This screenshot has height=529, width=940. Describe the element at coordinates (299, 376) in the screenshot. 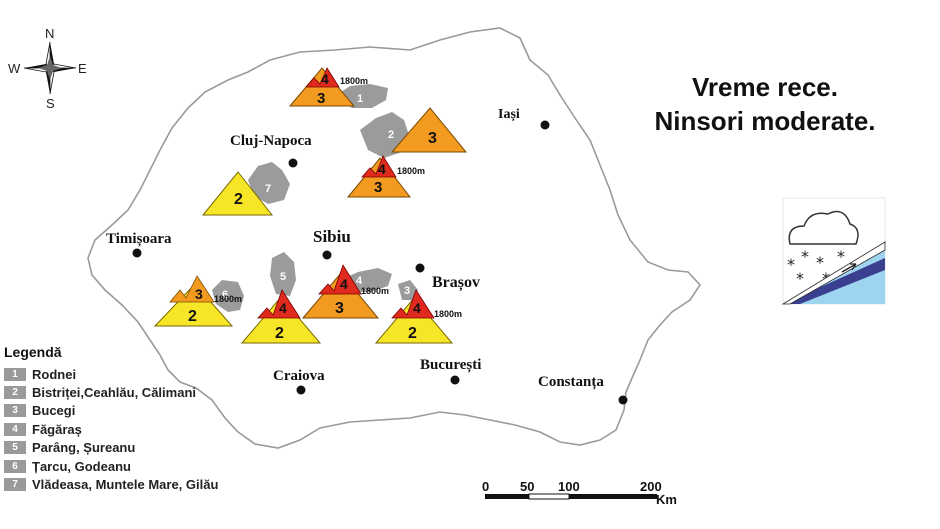

I see `city-label-craiova: Craiova` at that location.